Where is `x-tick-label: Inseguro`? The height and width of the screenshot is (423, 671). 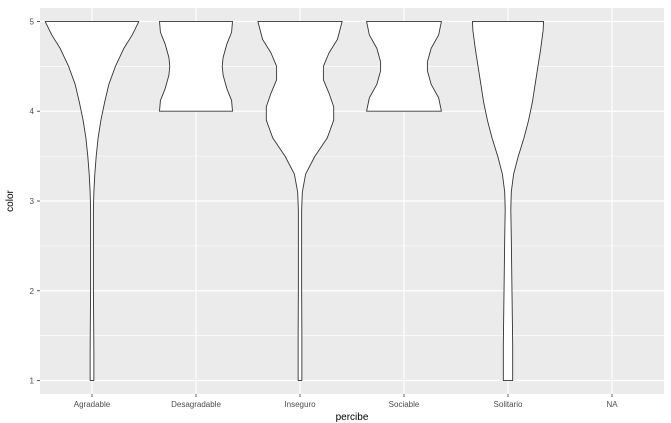 x-tick-label: Inseguro is located at coordinates (300, 404).